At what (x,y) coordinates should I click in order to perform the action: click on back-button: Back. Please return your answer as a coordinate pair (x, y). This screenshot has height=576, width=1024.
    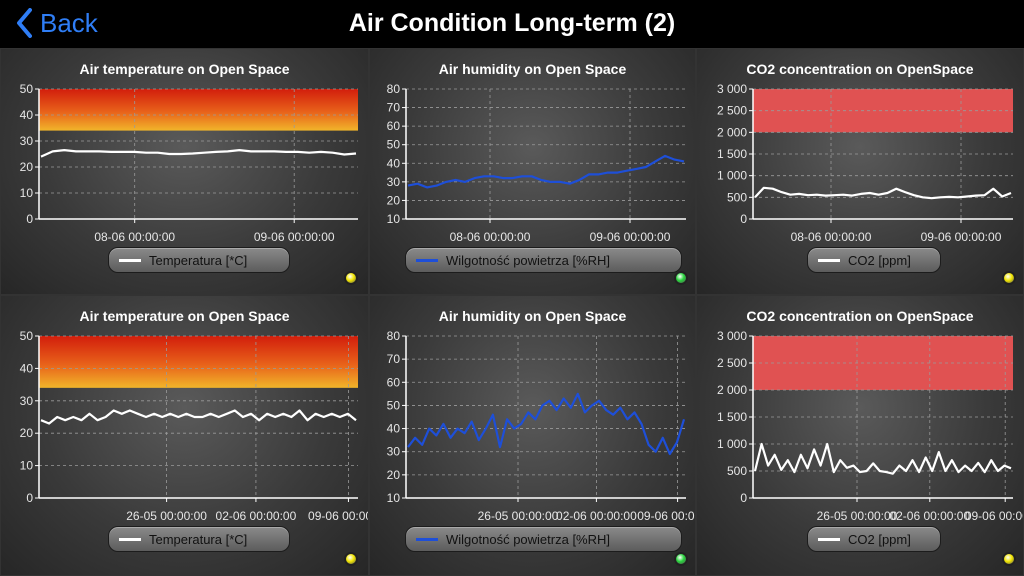
    Looking at the image, I should click on (57, 23).